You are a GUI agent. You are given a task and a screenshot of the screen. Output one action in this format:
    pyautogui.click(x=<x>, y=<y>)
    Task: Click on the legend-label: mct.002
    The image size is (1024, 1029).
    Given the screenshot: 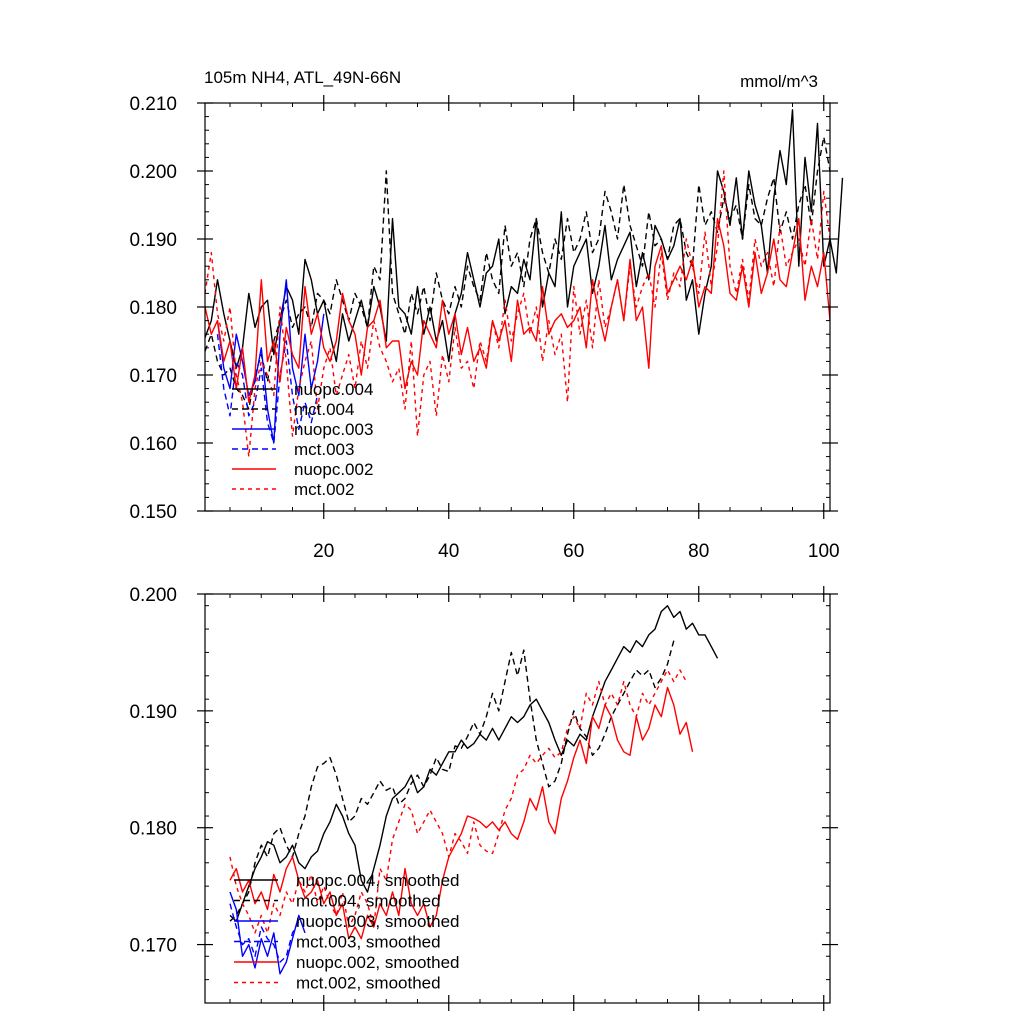 What is the action you would take?
    pyautogui.click(x=324, y=489)
    